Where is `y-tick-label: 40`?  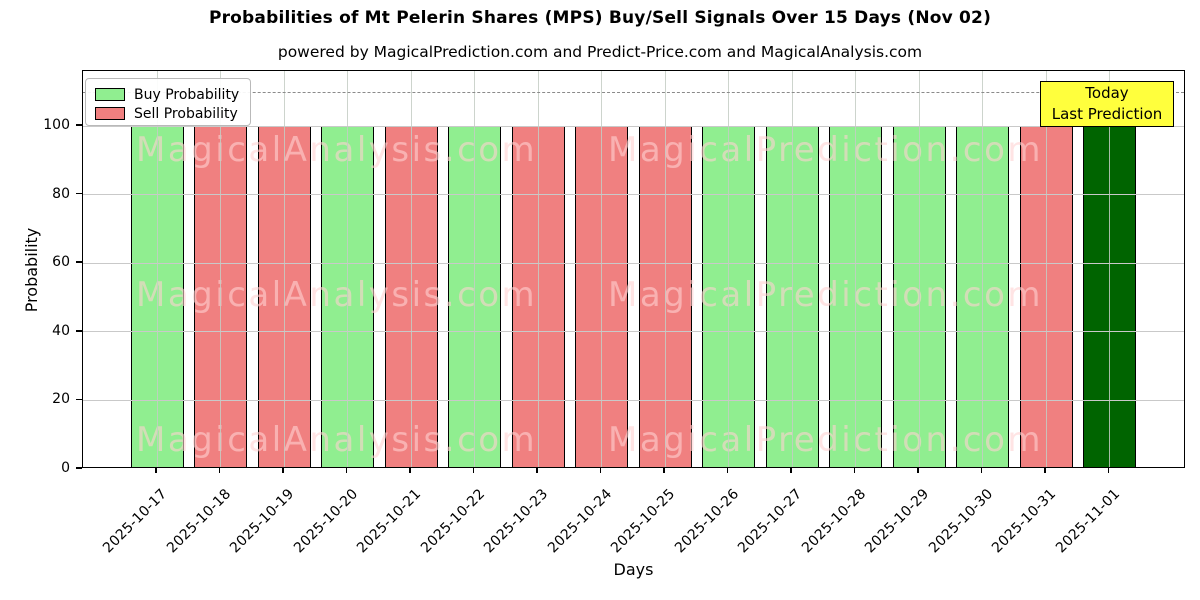
y-tick-label: 40 is located at coordinates (61, 330).